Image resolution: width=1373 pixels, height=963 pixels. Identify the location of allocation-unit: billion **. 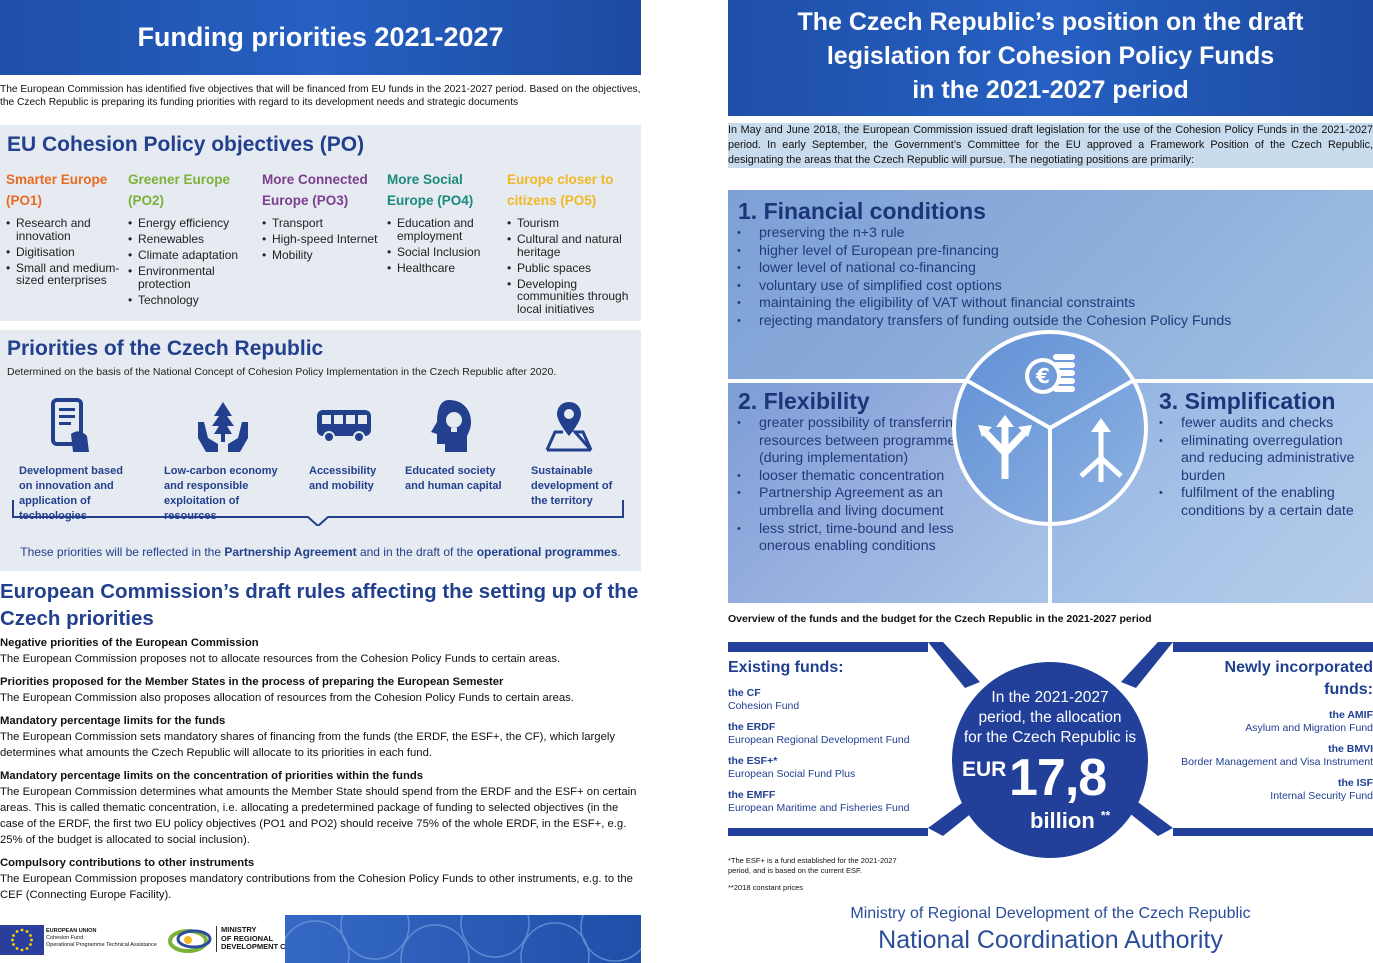
(1070, 821).